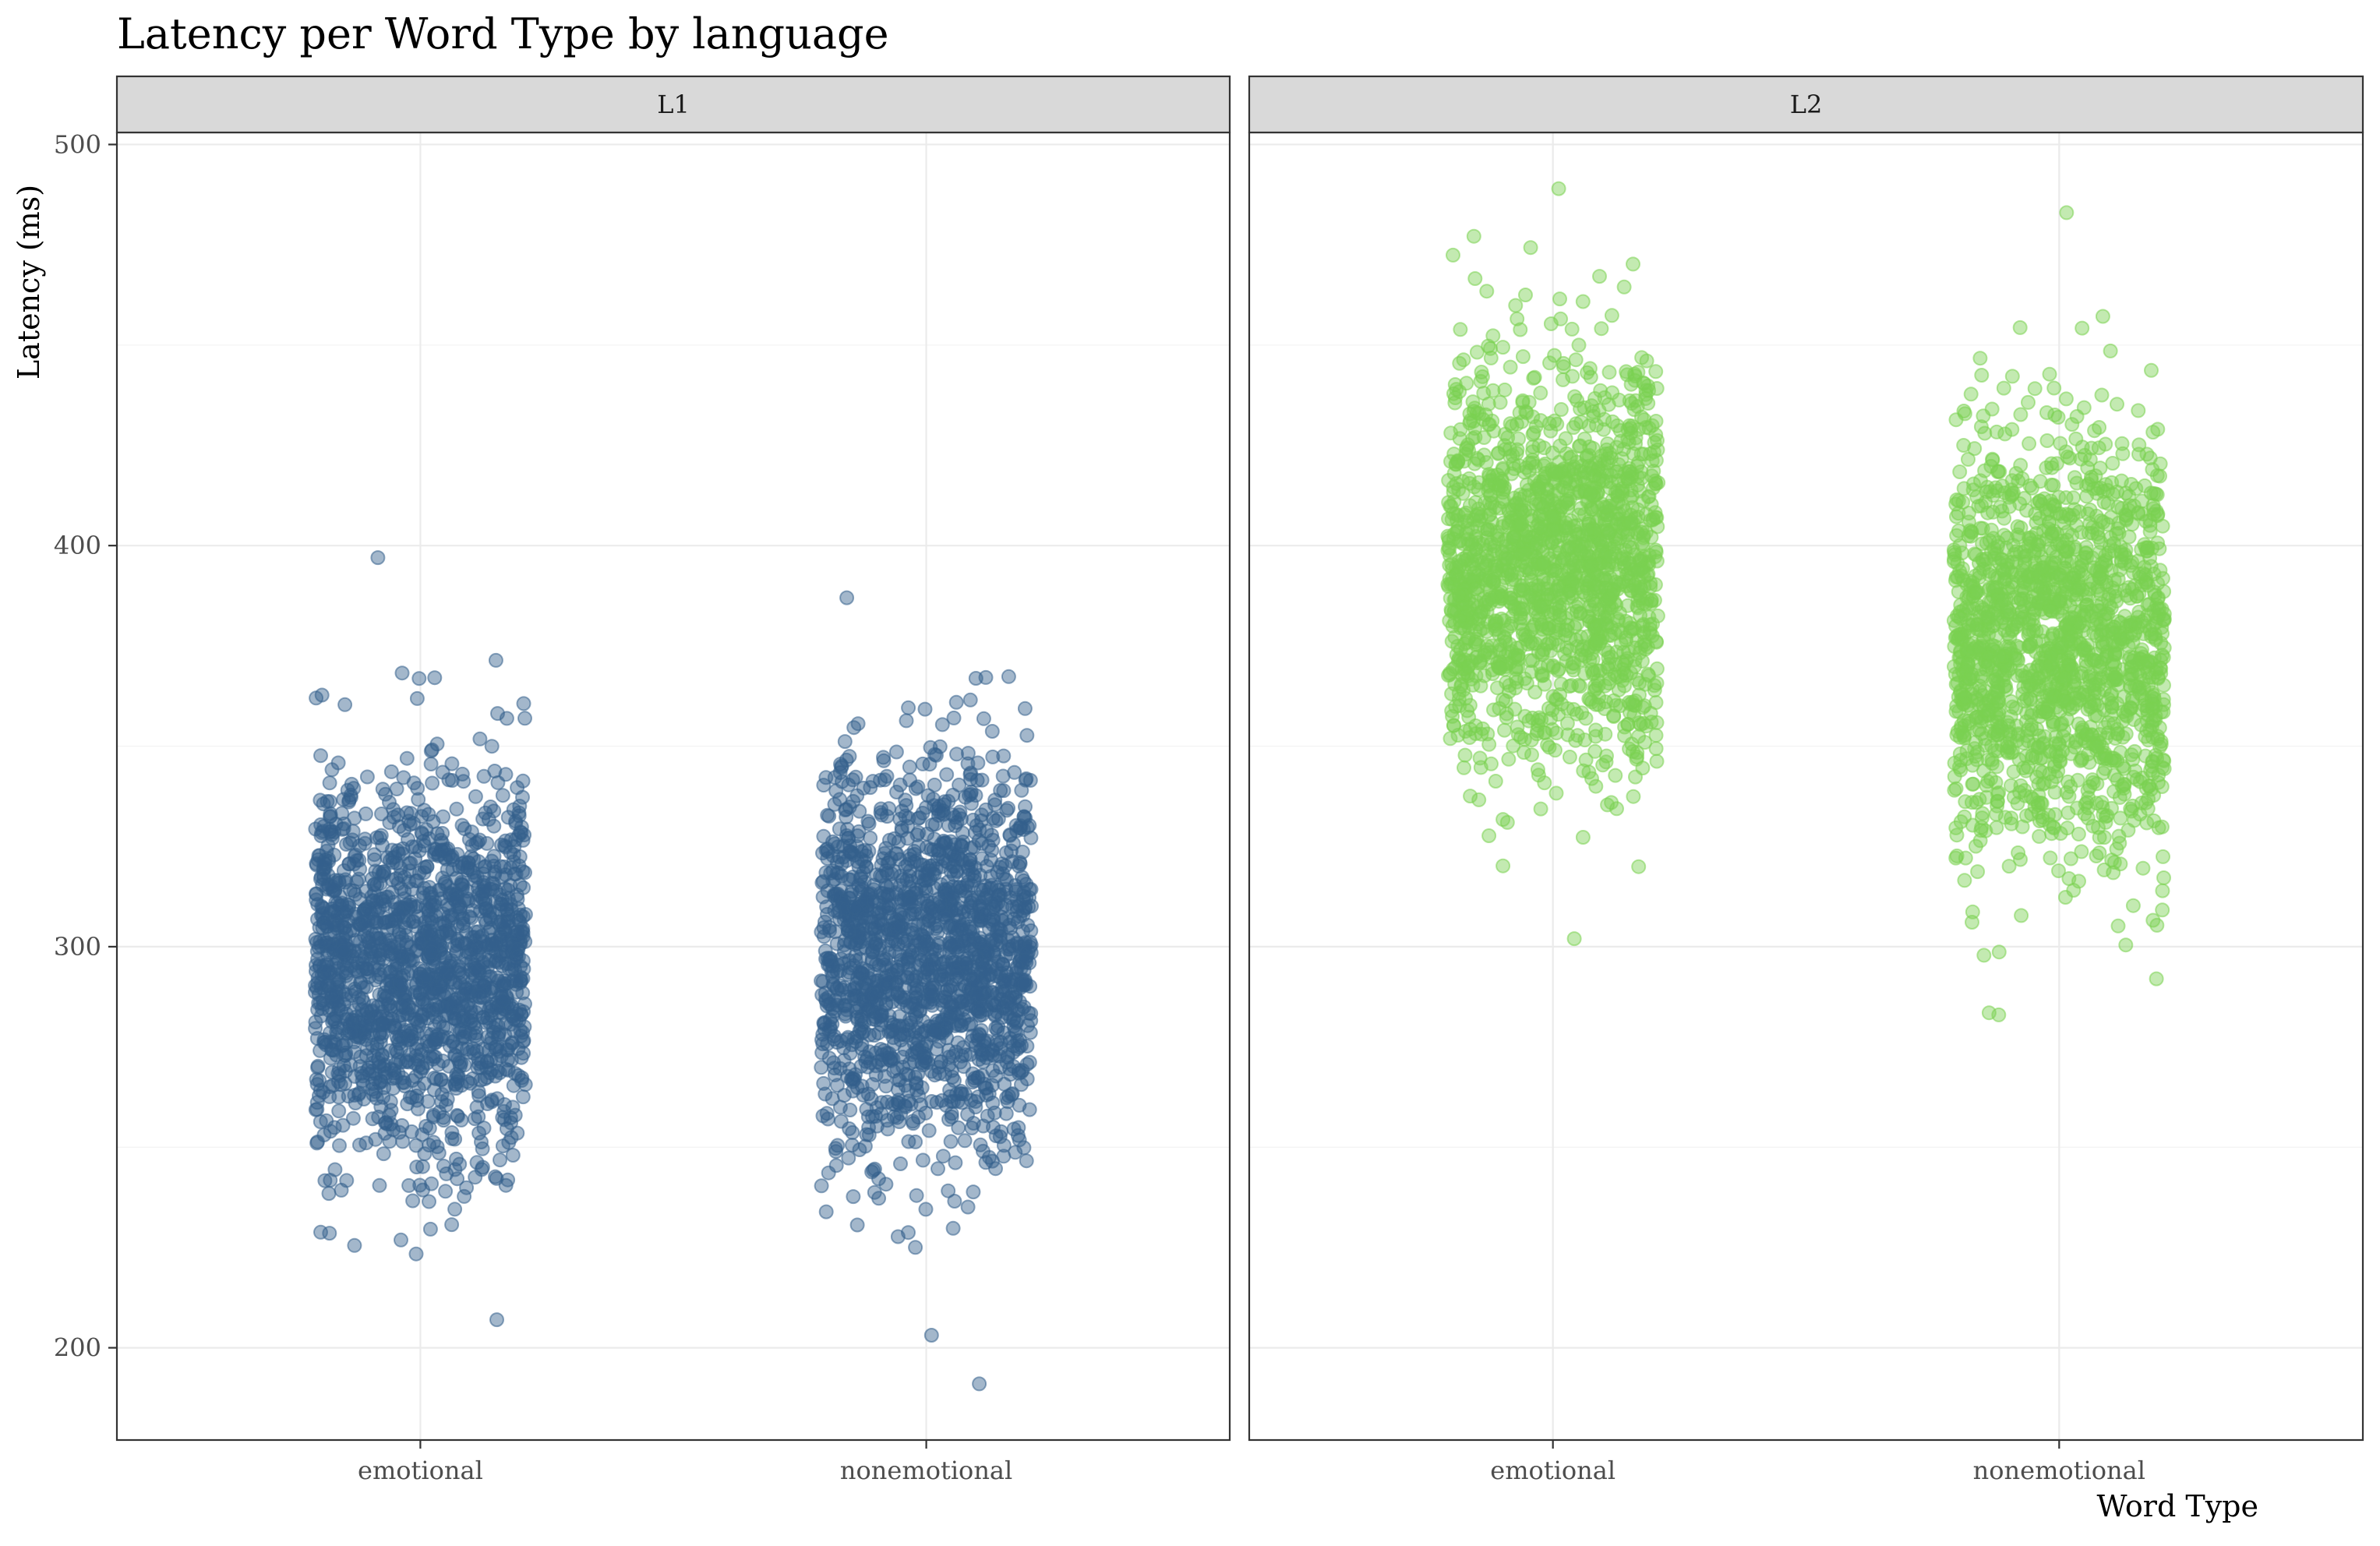  What do you see at coordinates (77, 545) in the screenshot?
I see `y-tick-label: 400` at bounding box center [77, 545].